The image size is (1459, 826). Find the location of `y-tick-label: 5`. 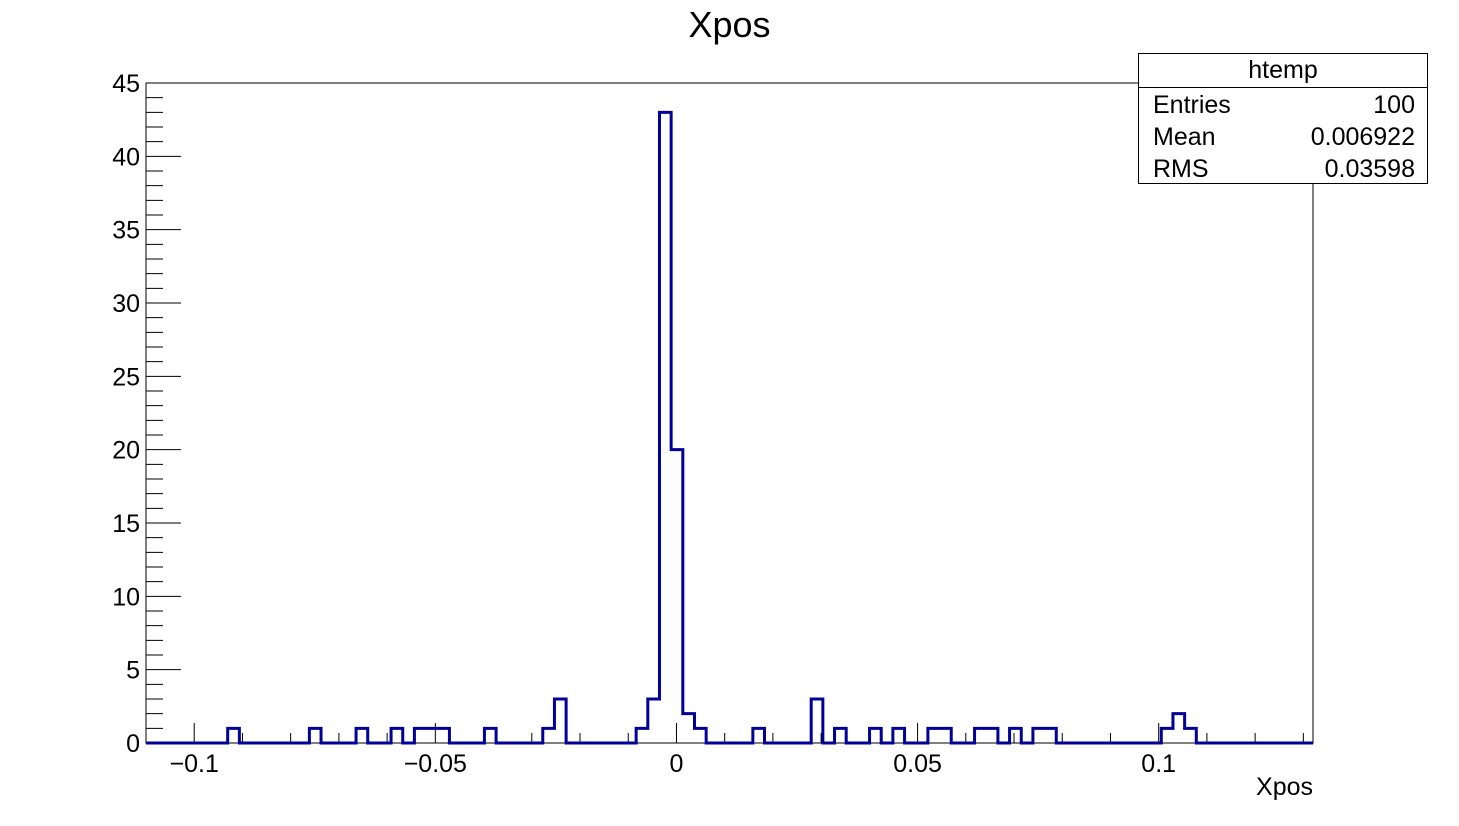

y-tick-label: 5 is located at coordinates (133, 671).